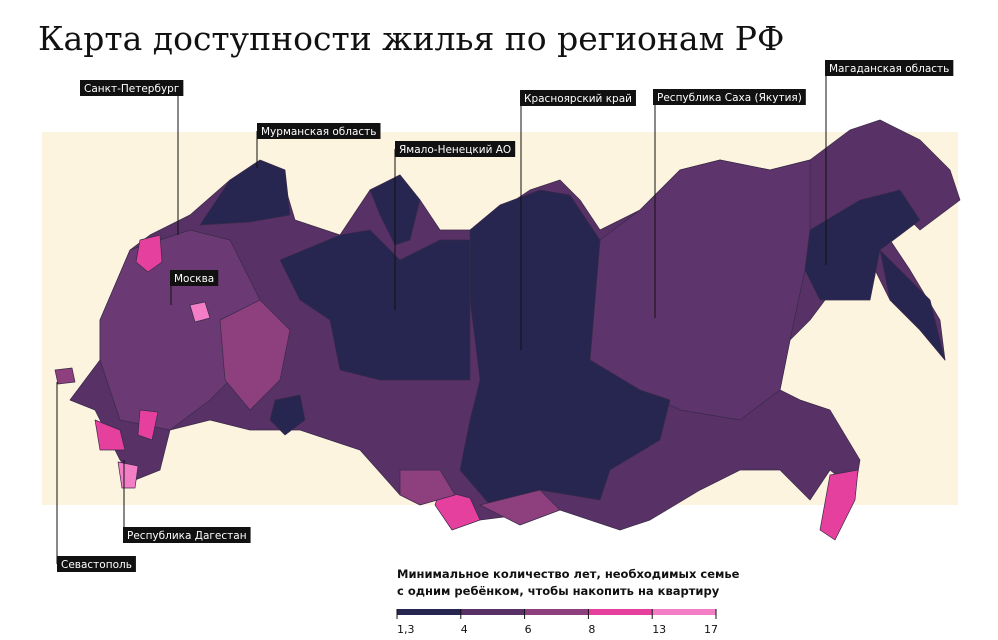 The image size is (998, 640). What do you see at coordinates (528, 629) in the screenshot?
I see `legend-tick-label: 6` at bounding box center [528, 629].